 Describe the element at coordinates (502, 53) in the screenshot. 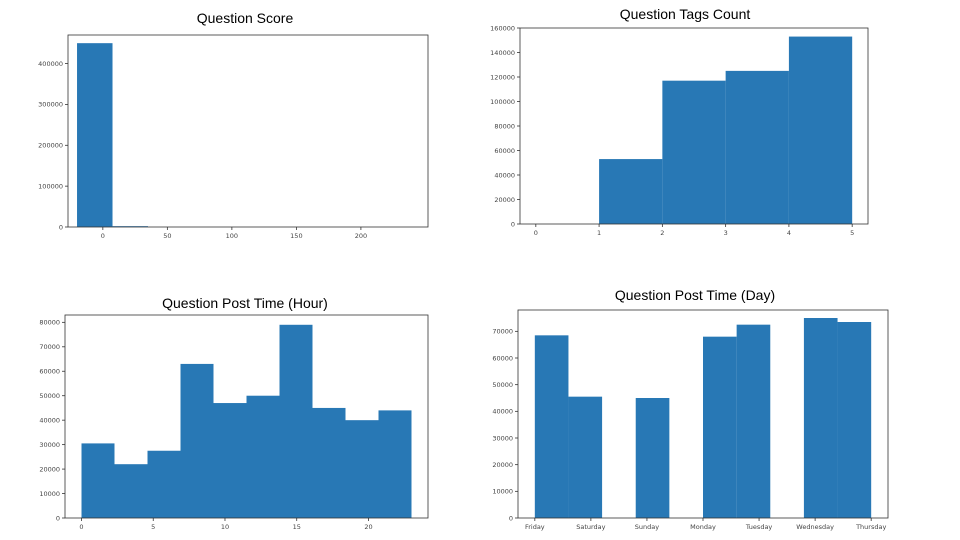

I see `y-tick-label: 140000` at that location.